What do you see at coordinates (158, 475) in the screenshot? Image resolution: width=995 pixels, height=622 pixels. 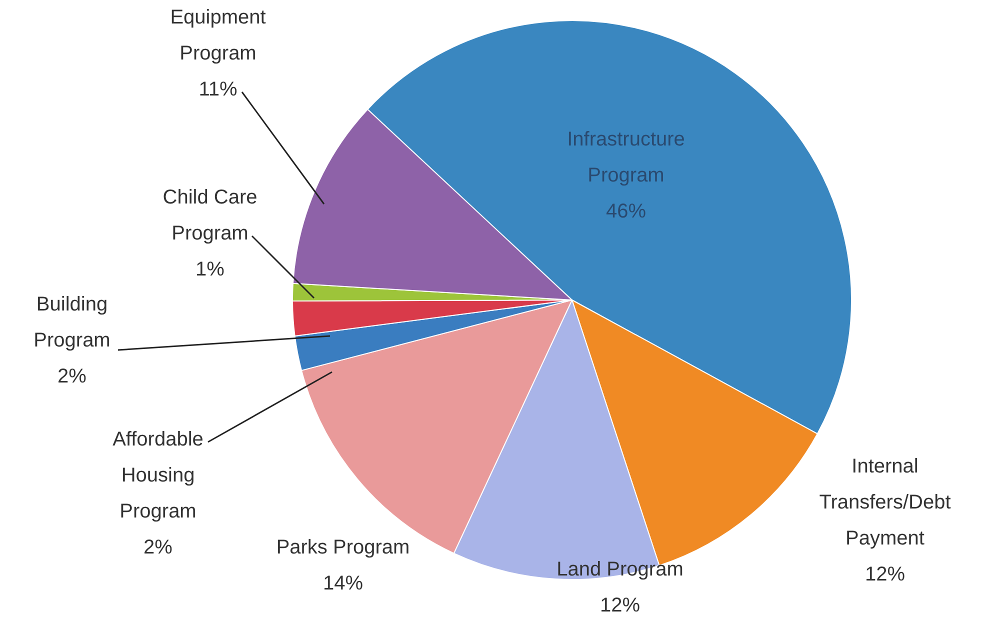 I see `slice-label: Affordable Housing Program` at bounding box center [158, 475].